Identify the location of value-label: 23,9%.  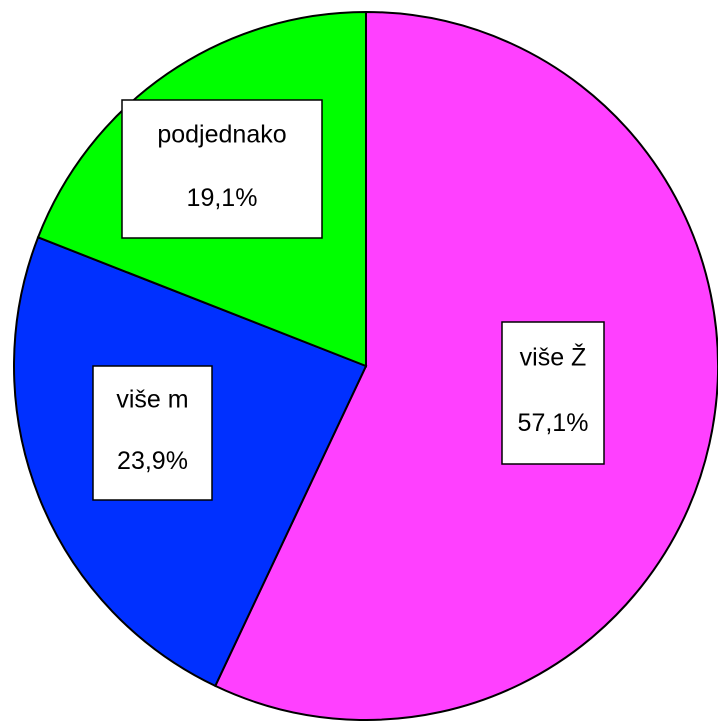
(152, 461).